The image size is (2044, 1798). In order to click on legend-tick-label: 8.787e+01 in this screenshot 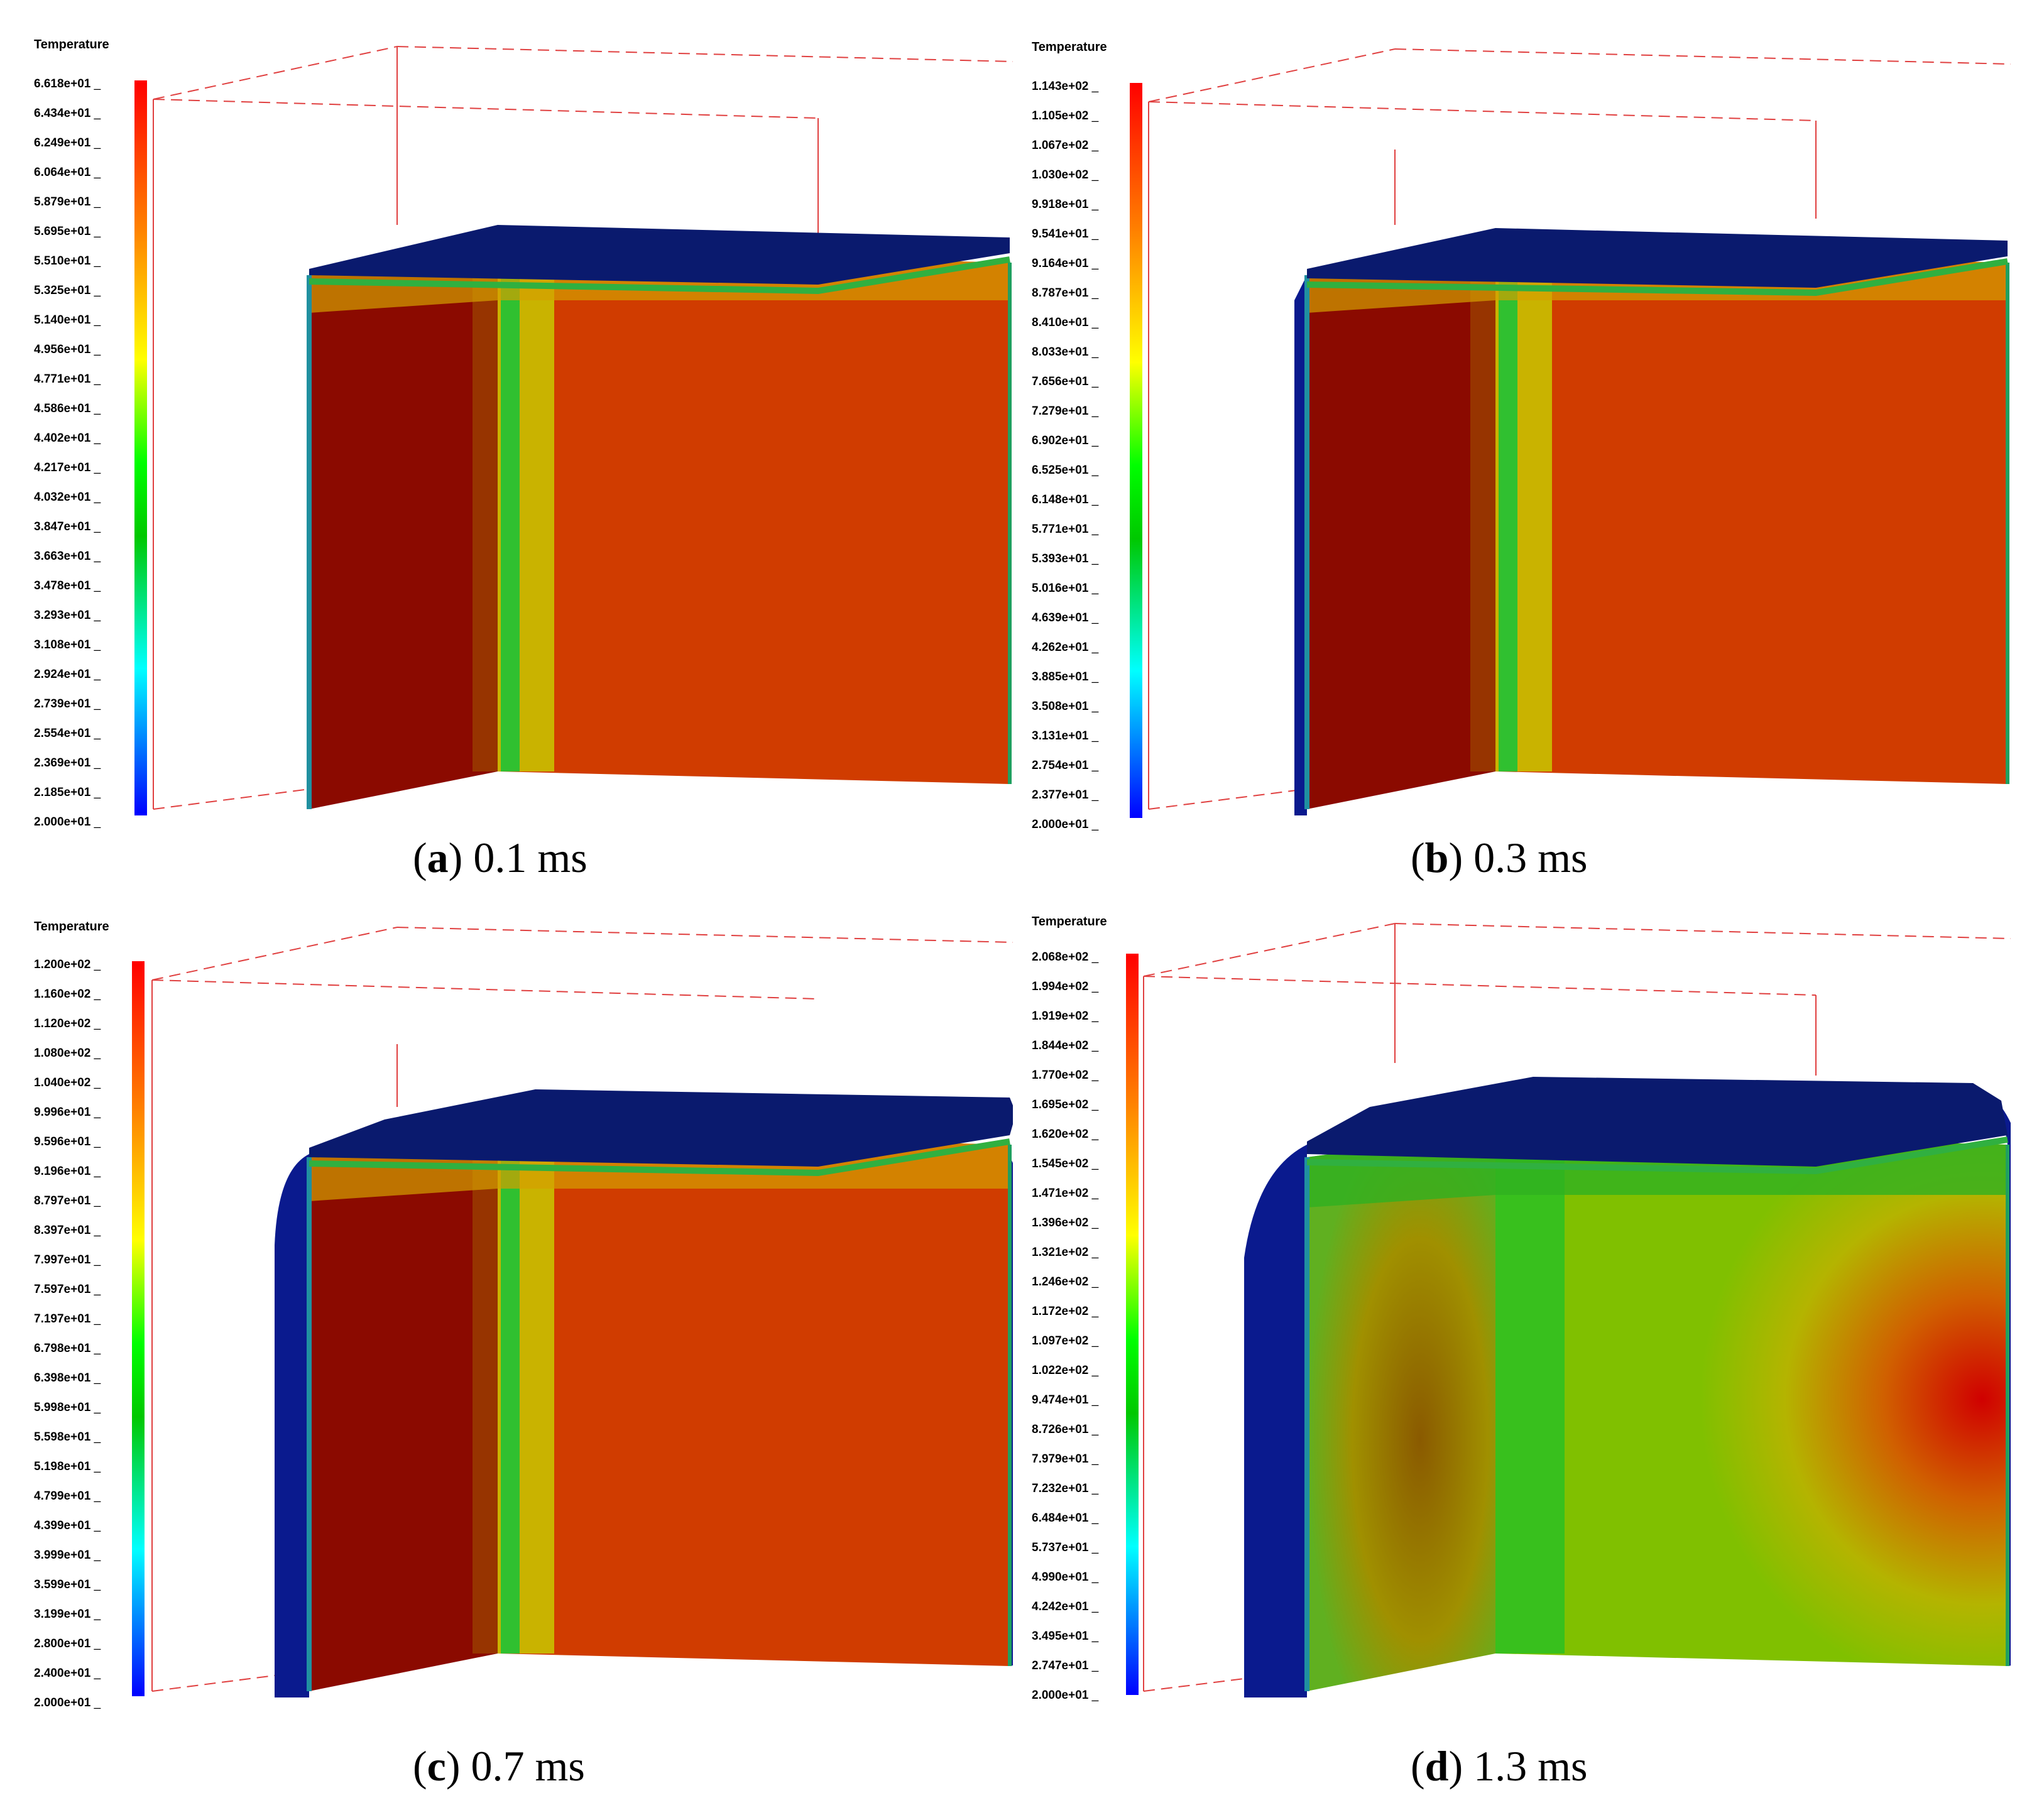, I will do `click(1065, 293)`.